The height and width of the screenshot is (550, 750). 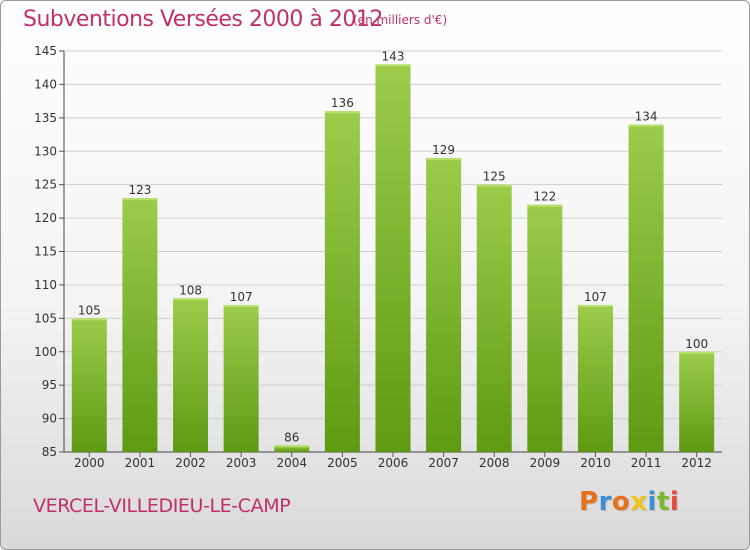 I want to click on y-tick-label: 110, so click(x=45, y=285).